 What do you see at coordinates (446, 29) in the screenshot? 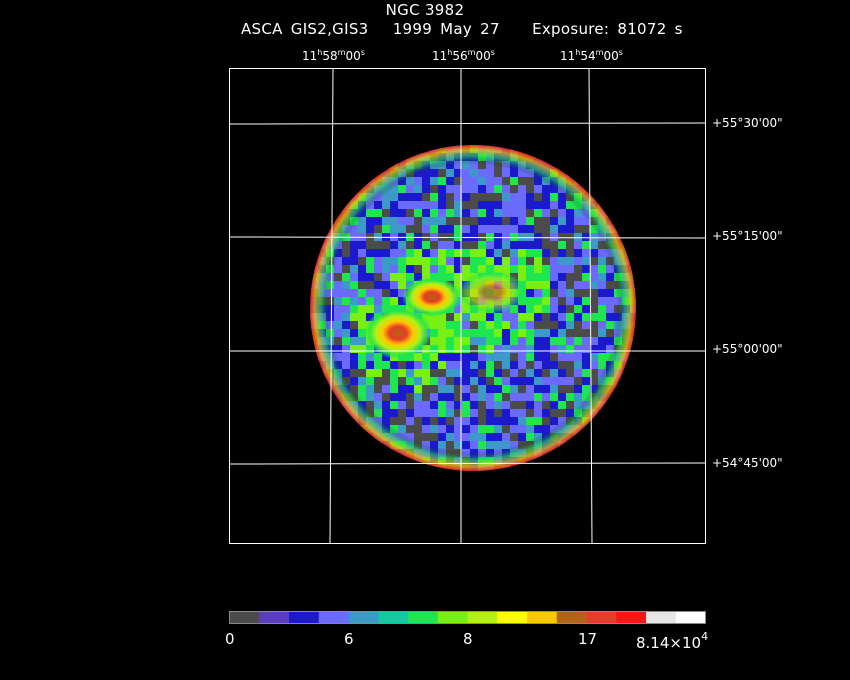
I see `date-label: 1999 May 27` at bounding box center [446, 29].